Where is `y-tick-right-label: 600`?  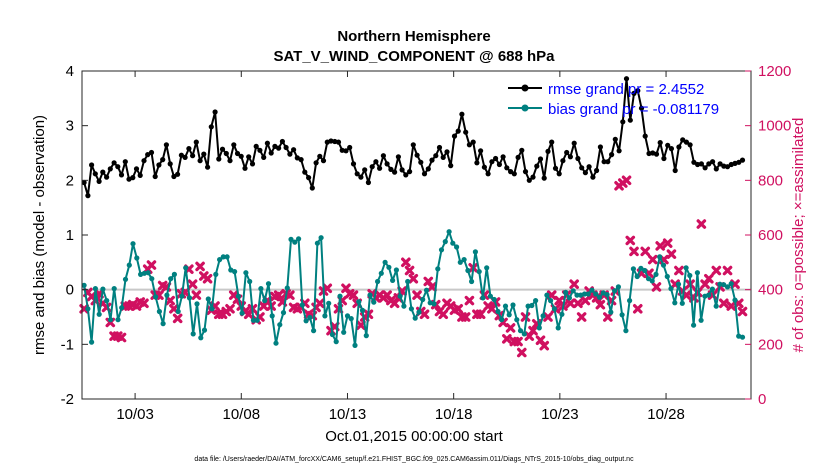
y-tick-right-label: 600 is located at coordinates (770, 235).